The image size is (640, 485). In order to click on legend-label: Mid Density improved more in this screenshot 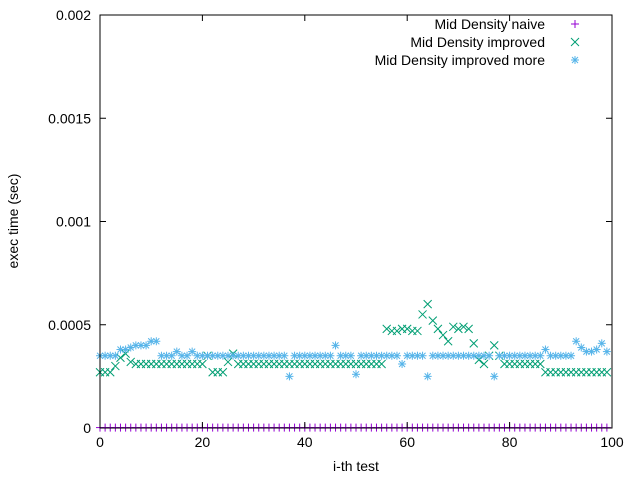, I will do `click(460, 60)`.